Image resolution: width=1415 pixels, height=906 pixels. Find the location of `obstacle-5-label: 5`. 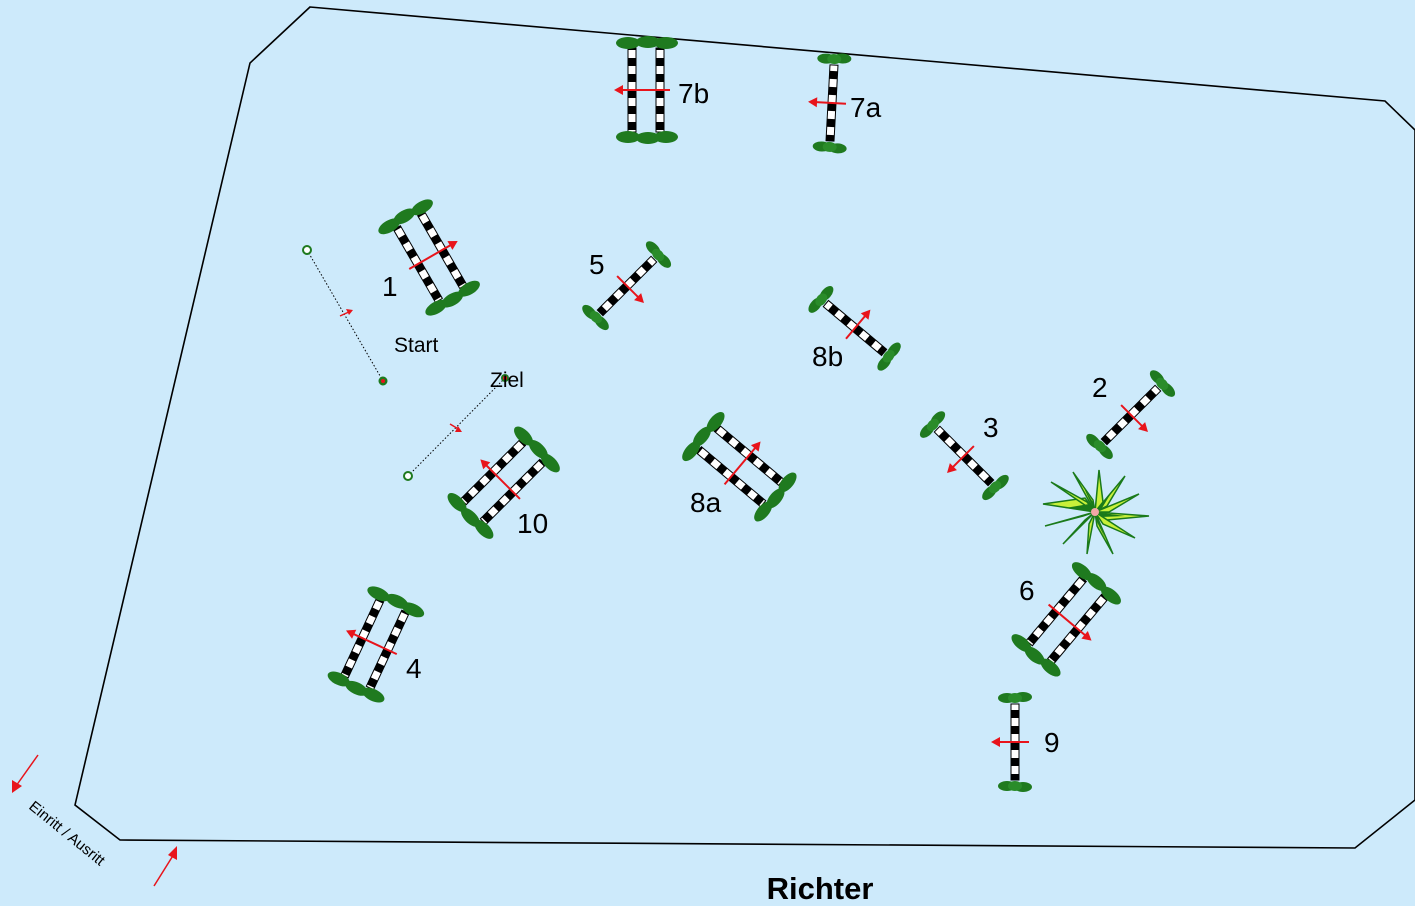

obstacle-5-label: 5 is located at coordinates (597, 264).